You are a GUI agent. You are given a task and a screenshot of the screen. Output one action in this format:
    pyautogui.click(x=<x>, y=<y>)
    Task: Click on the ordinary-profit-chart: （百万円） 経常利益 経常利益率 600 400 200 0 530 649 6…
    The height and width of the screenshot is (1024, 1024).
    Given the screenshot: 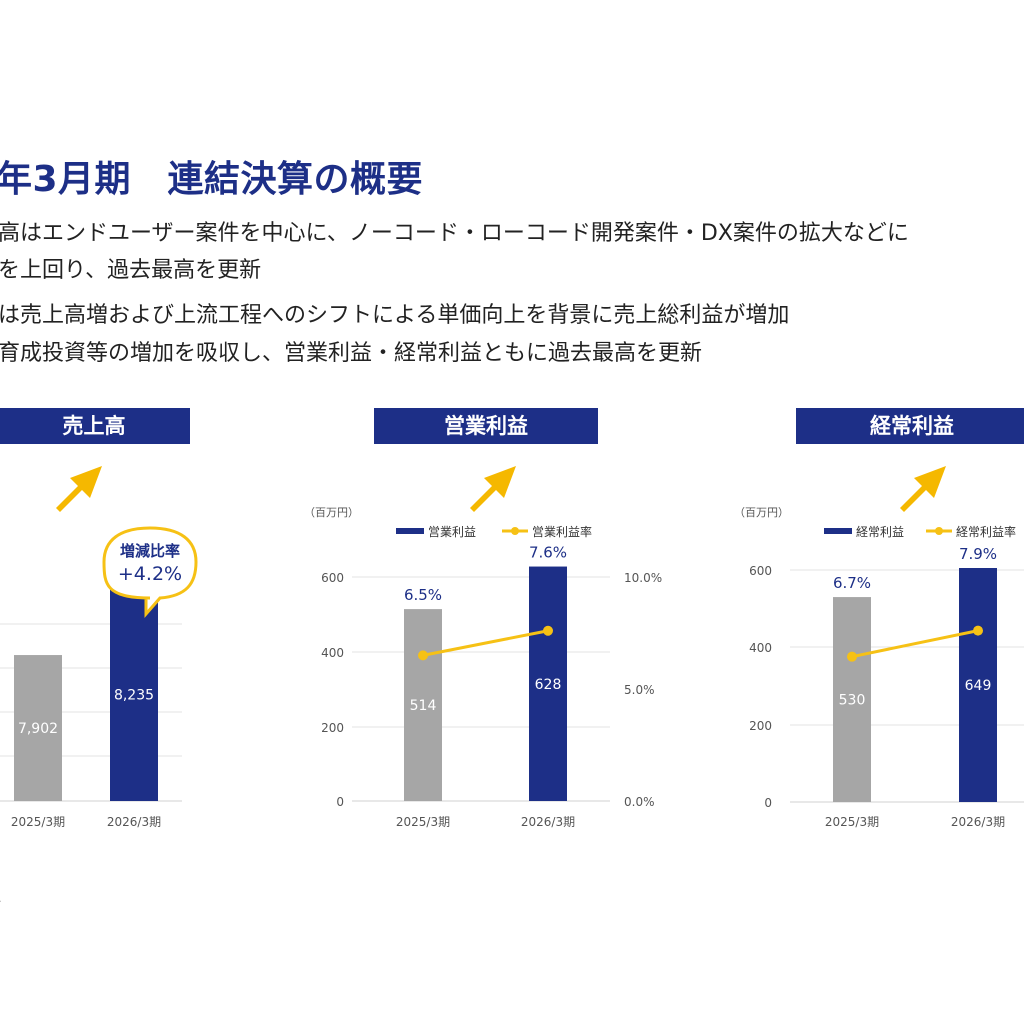 What is the action you would take?
    pyautogui.click(x=877, y=670)
    